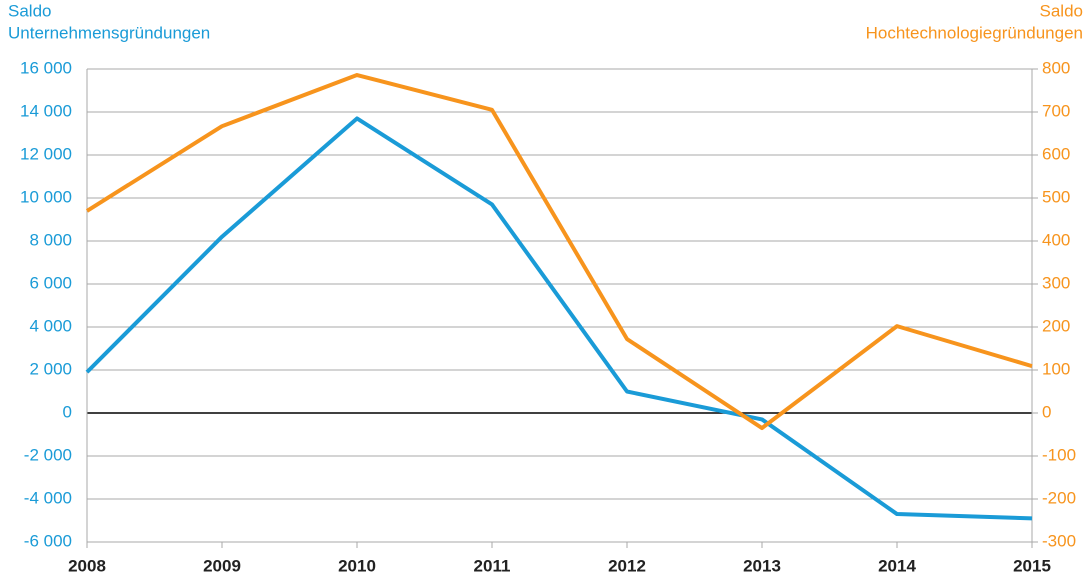 This screenshot has width=1091, height=581. I want to click on y2-tick-label: 200, so click(1056, 325).